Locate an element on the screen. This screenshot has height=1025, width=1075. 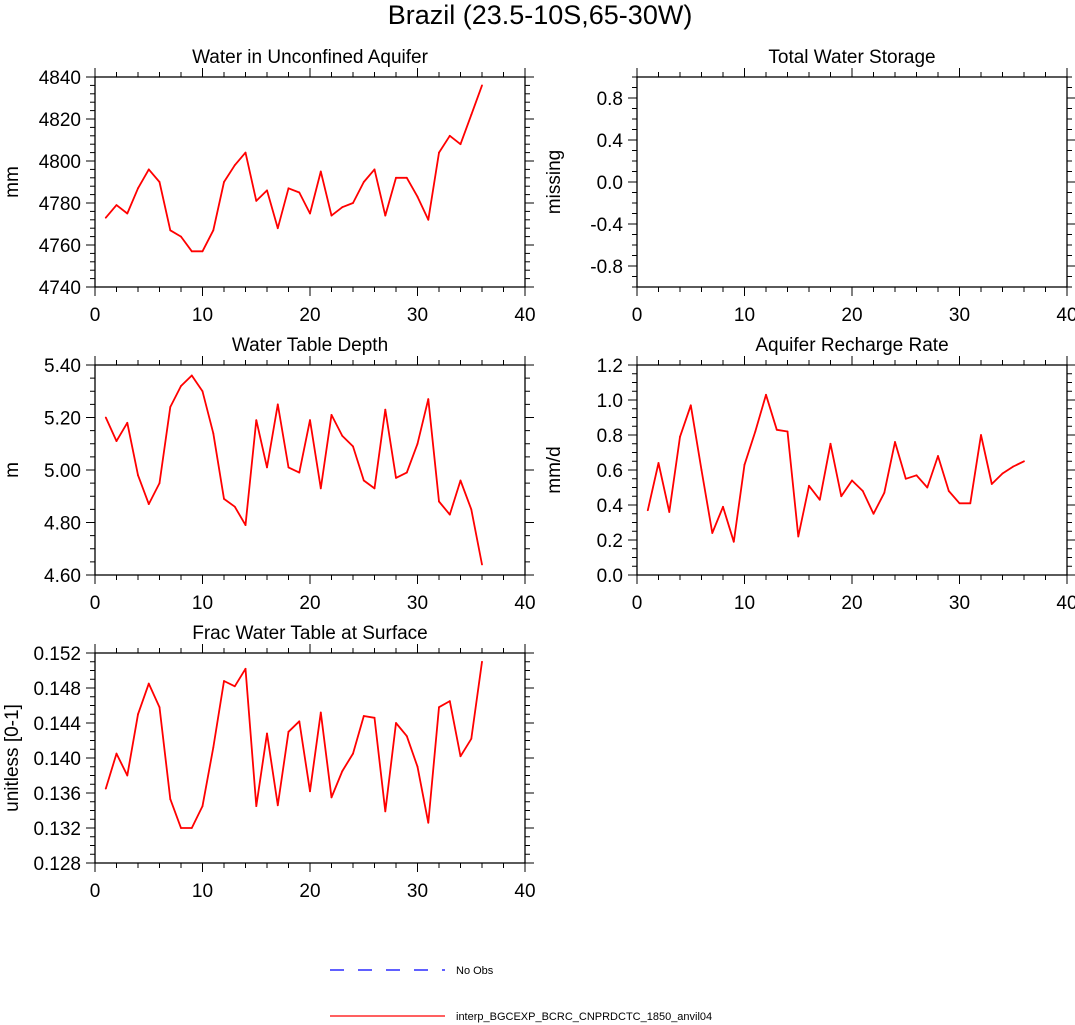
panel-title: Water in Unconfined Aquifer is located at coordinates (310, 57).